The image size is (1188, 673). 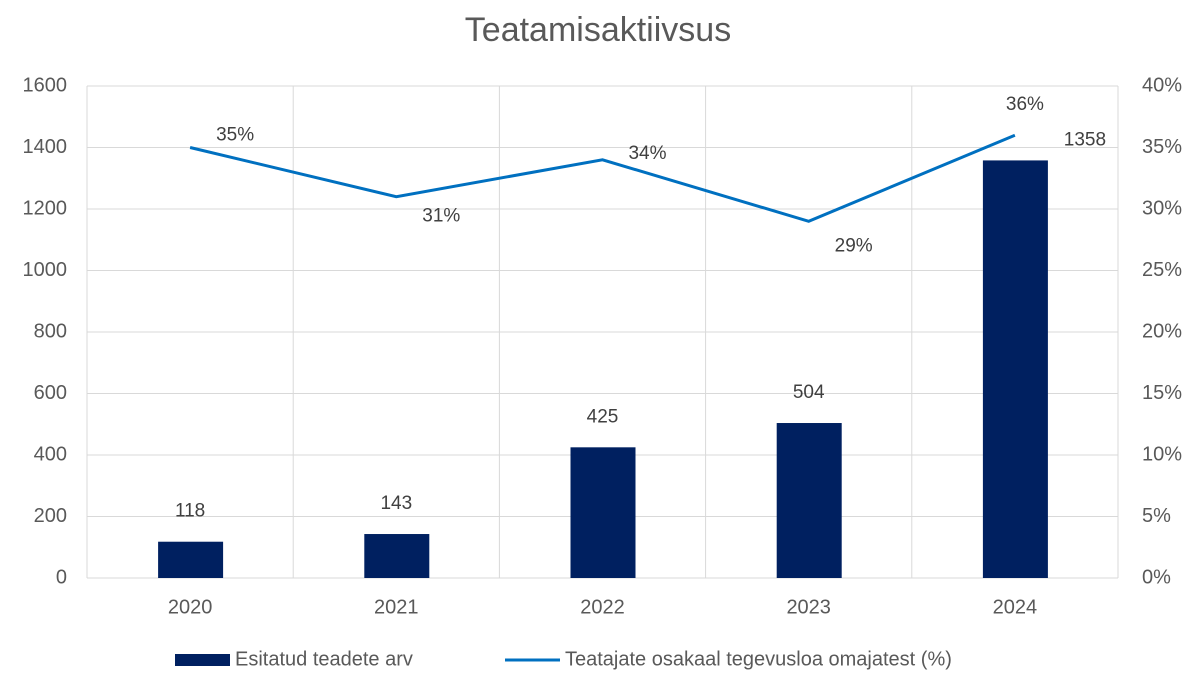 What do you see at coordinates (1025, 104) in the screenshot?
I see `data-label: 36%` at bounding box center [1025, 104].